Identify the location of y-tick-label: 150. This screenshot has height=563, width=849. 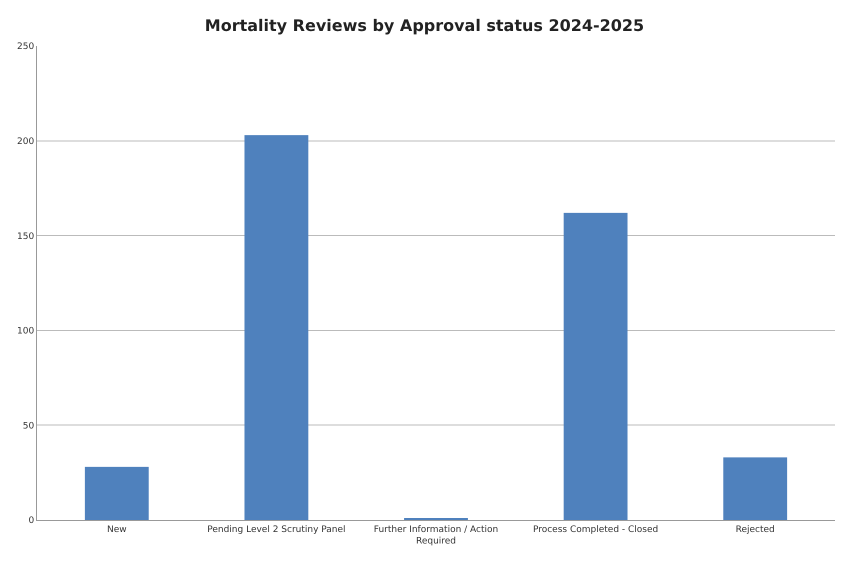
(25, 237).